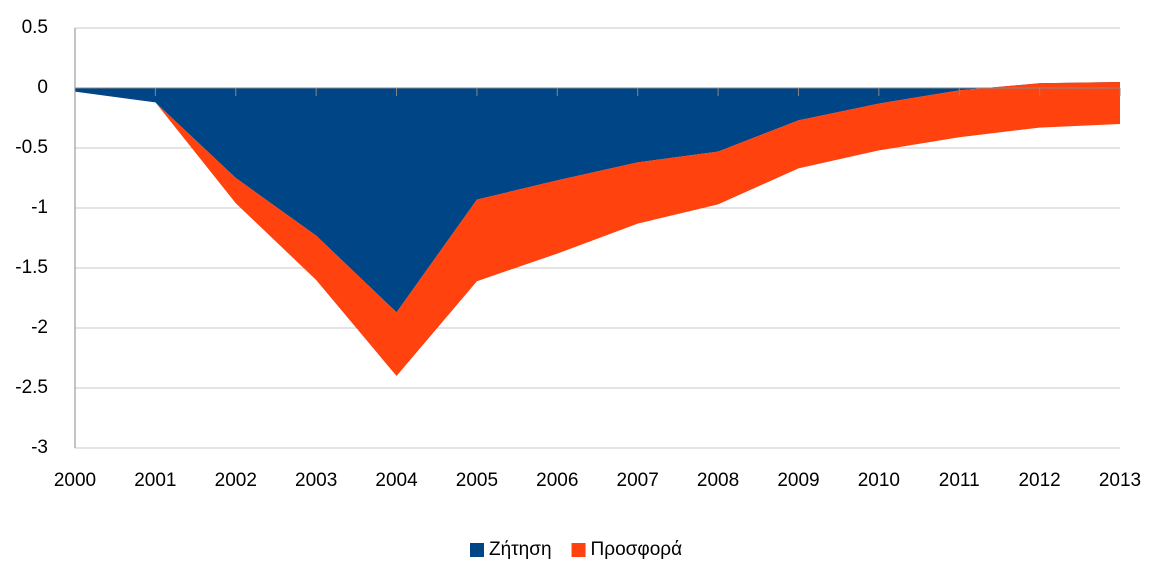 The height and width of the screenshot is (561, 1149). Describe the element at coordinates (638, 480) in the screenshot. I see `x-tick-label: 2007` at that location.